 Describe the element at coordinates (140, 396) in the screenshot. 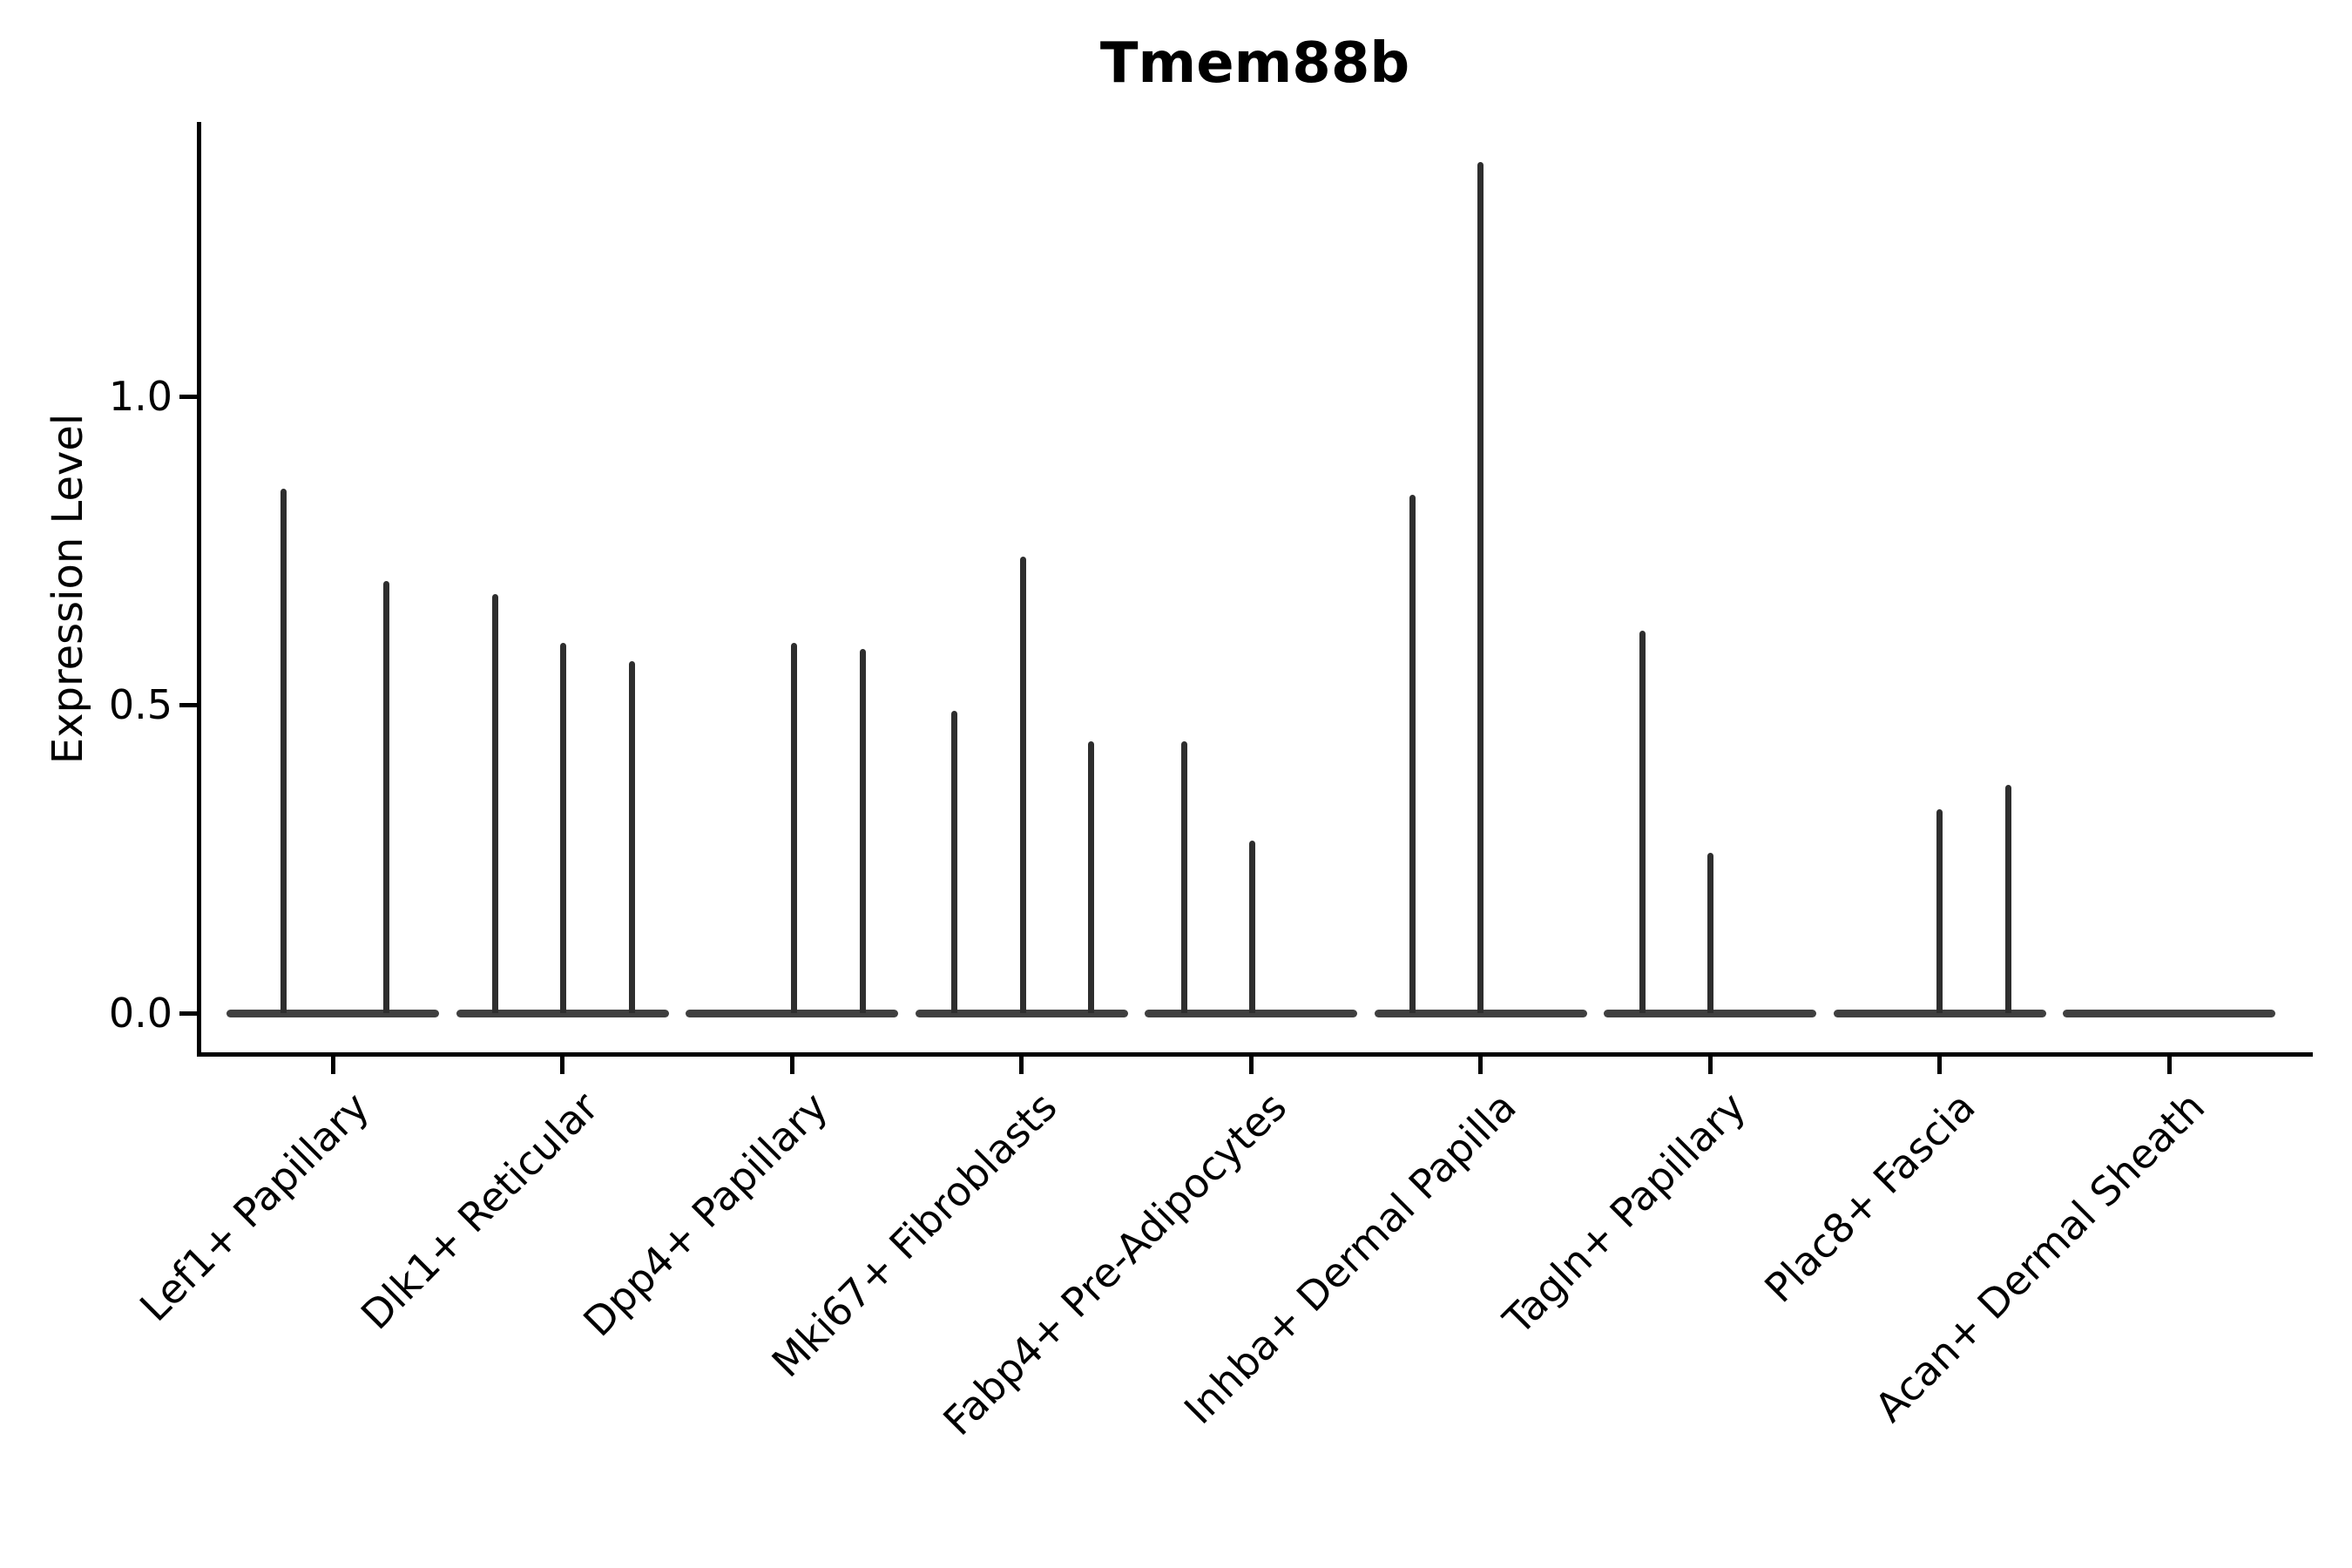

I see `y-tick-label: 1.0` at that location.